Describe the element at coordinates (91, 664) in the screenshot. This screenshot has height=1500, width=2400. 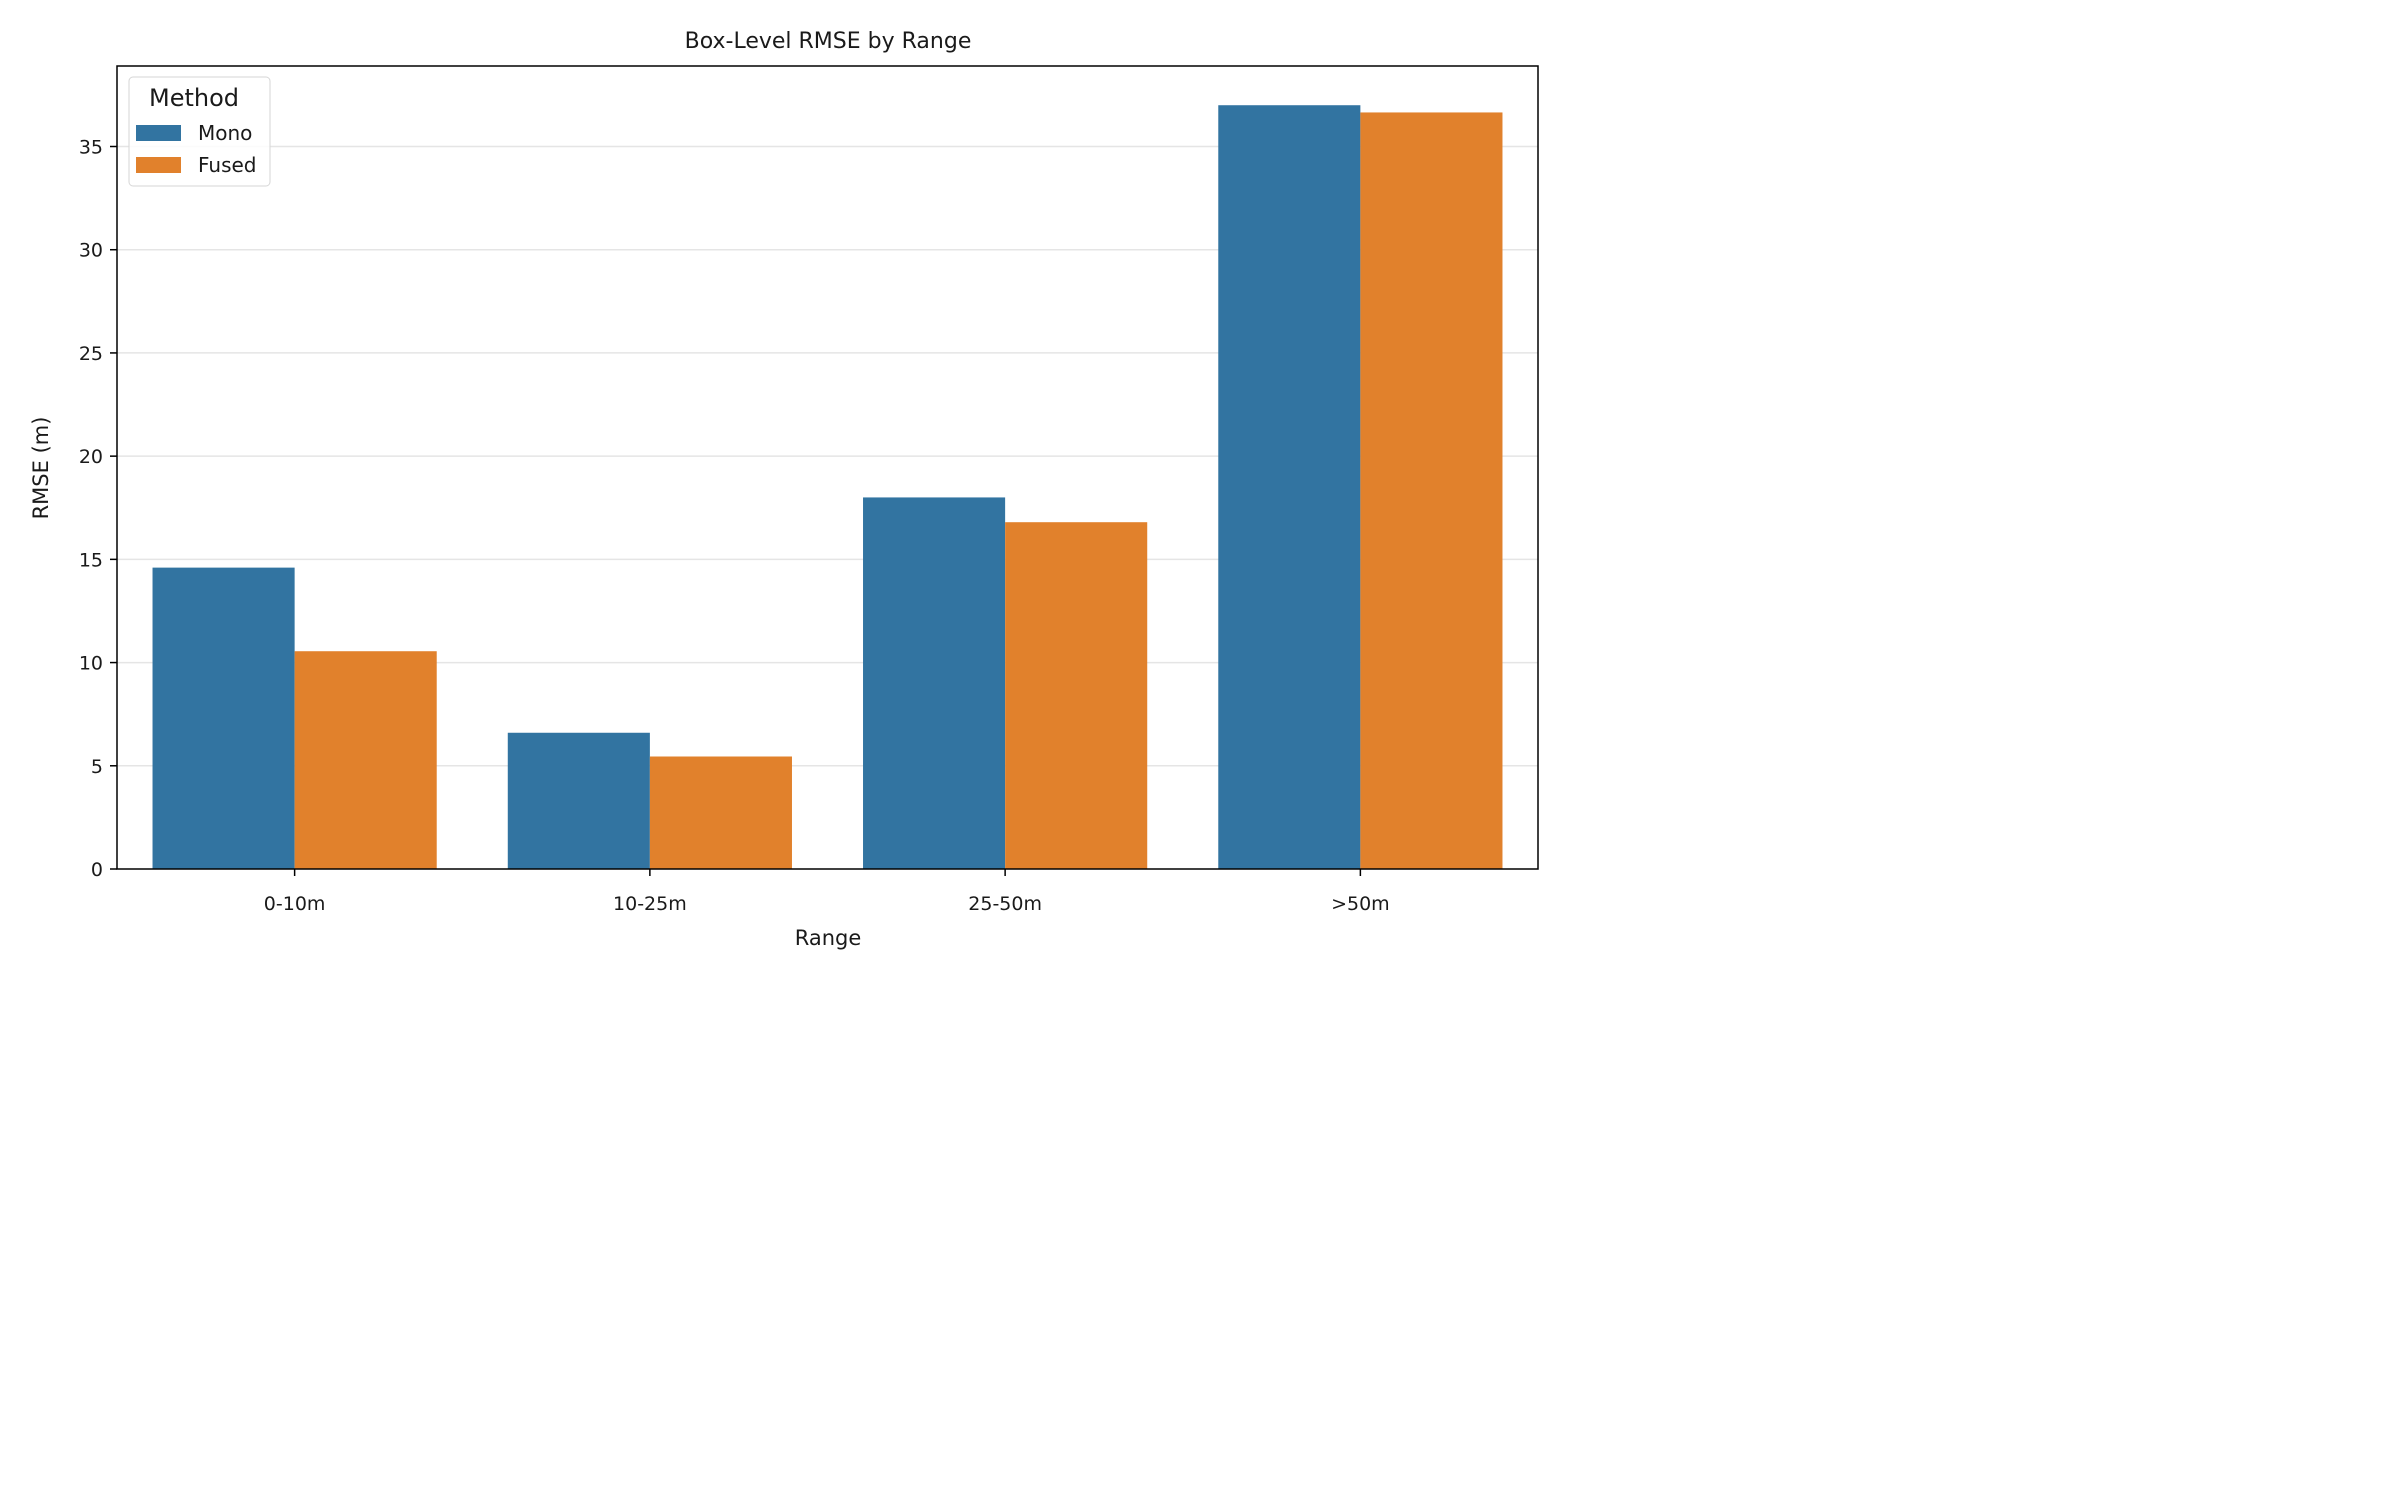
I see `y-tick-label: 10` at that location.